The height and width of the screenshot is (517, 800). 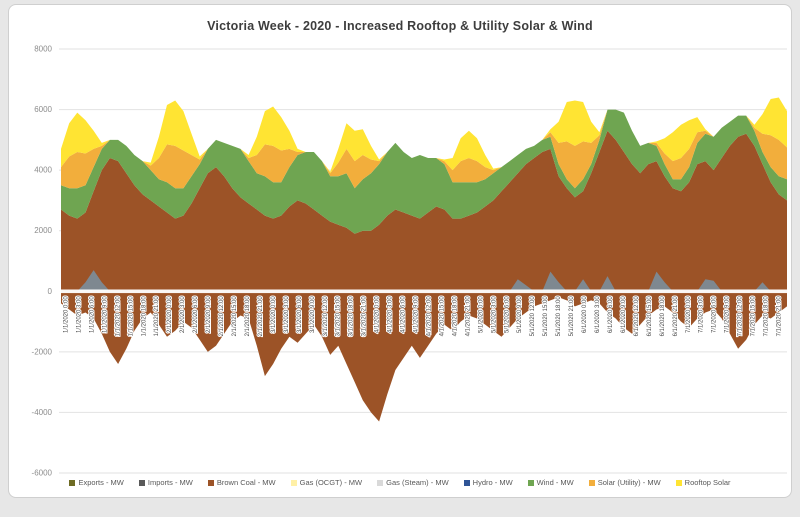 What do you see at coordinates (572, 316) in the screenshot?
I see `x-axis-tick-label: 5/1/2020 21:00` at bounding box center [572, 316].